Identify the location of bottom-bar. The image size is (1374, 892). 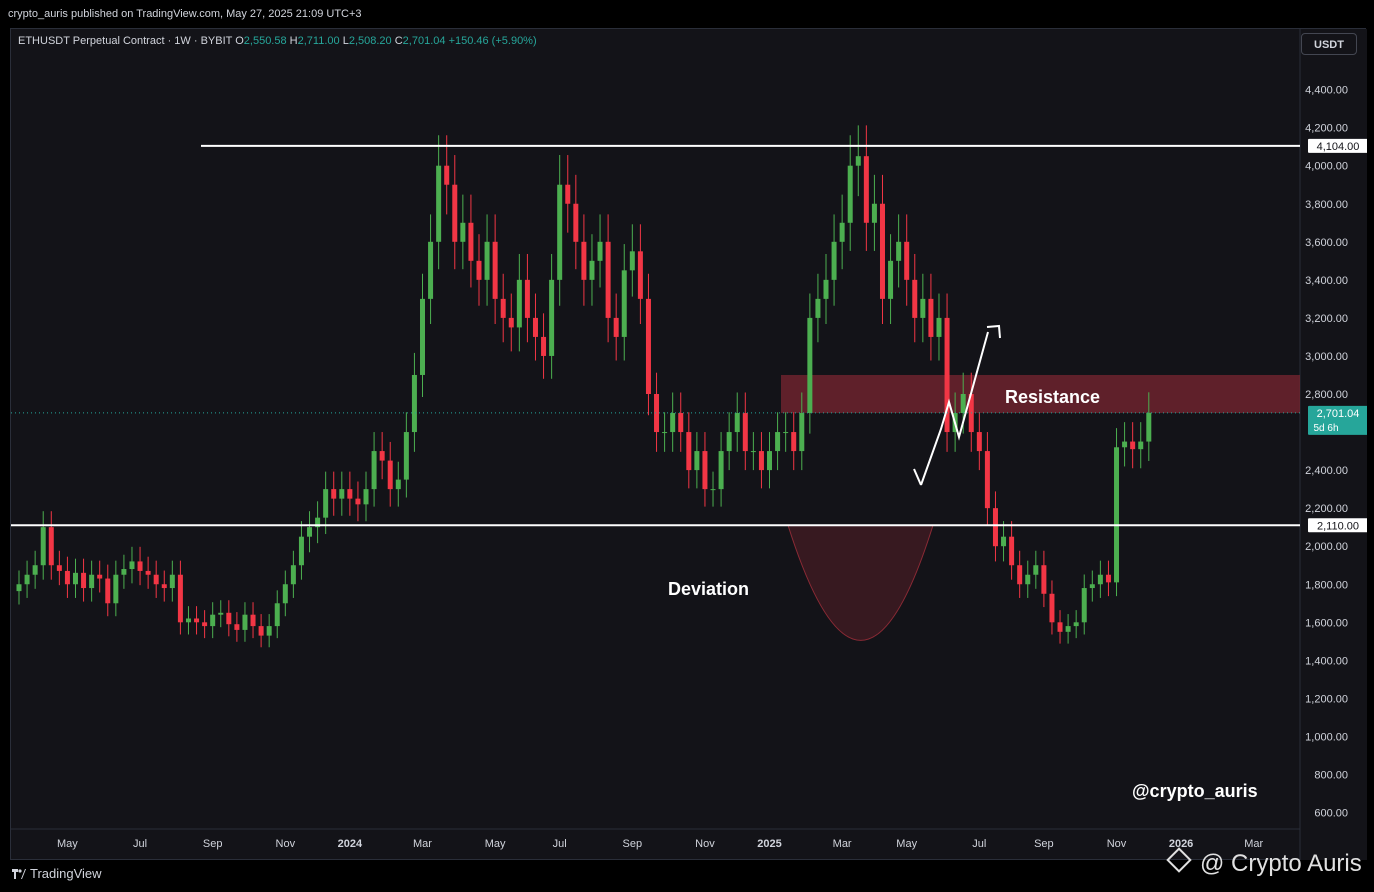
(687, 876).